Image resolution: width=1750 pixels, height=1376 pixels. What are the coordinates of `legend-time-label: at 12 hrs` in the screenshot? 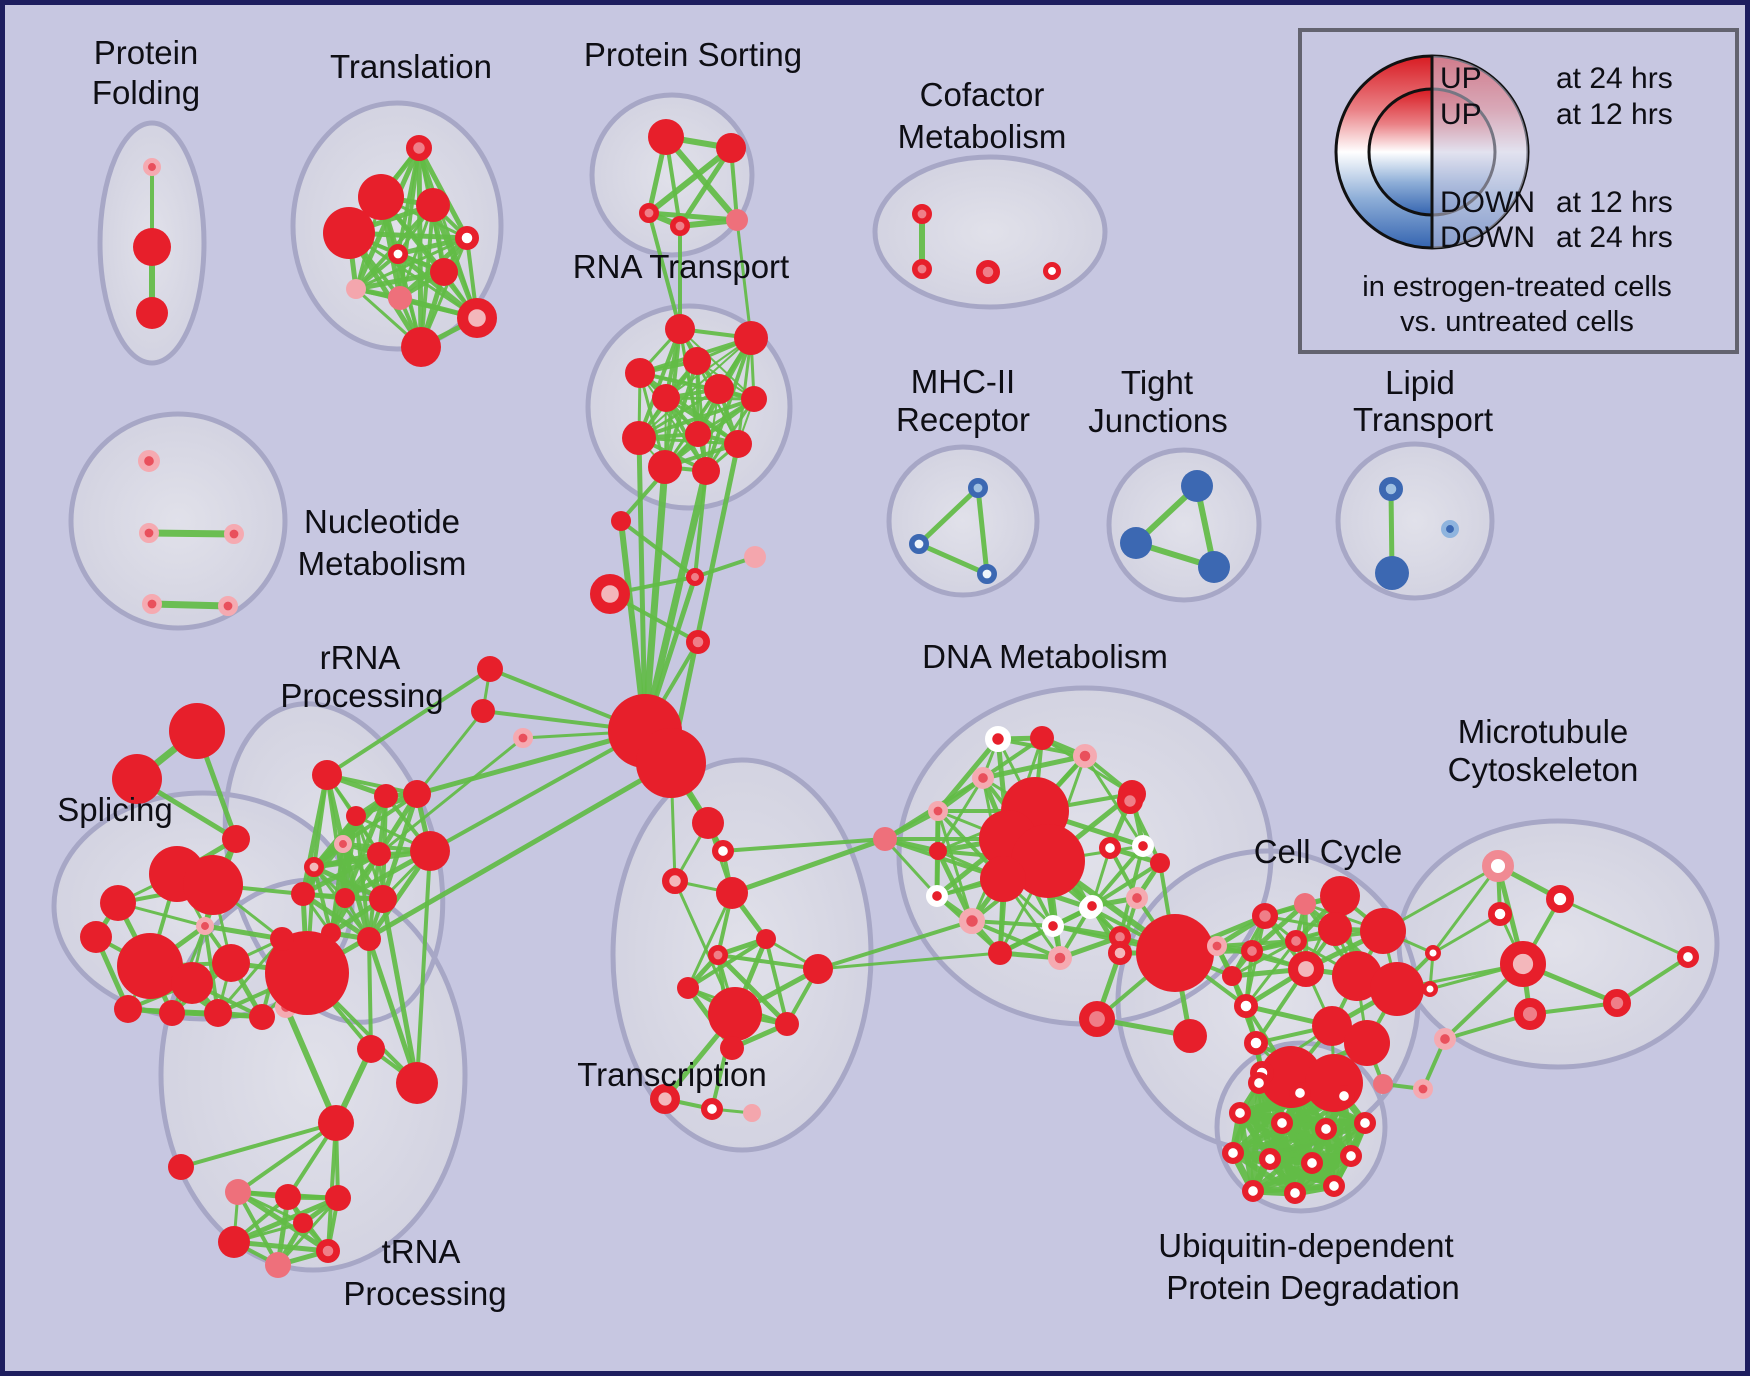 It's located at (1614, 202).